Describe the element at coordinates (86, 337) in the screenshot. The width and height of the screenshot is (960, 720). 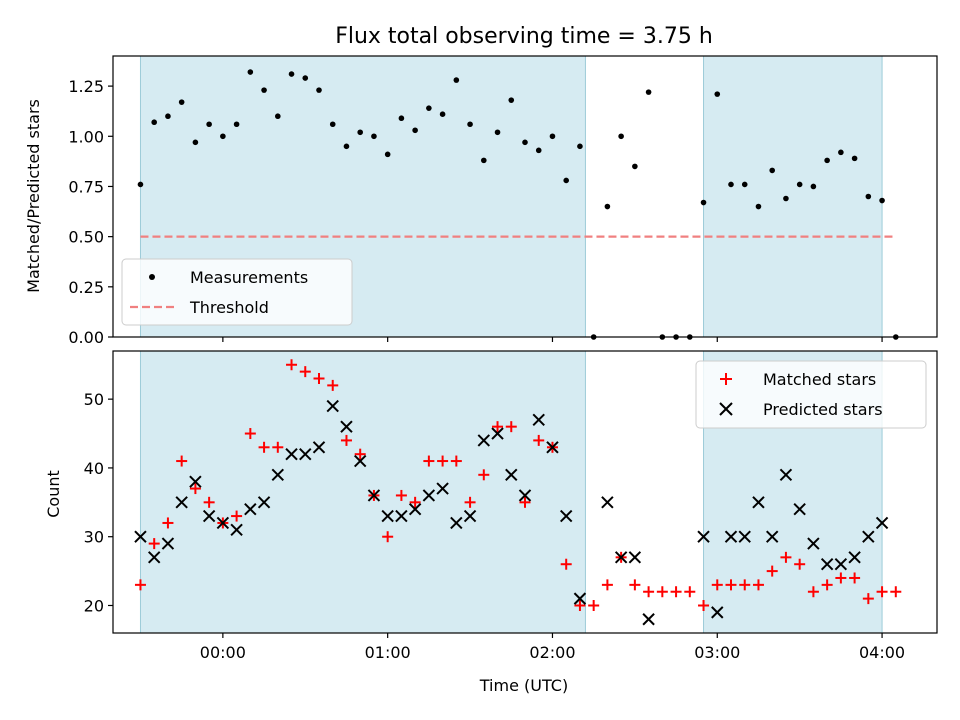
I see `y-tick-label: 0.00` at that location.